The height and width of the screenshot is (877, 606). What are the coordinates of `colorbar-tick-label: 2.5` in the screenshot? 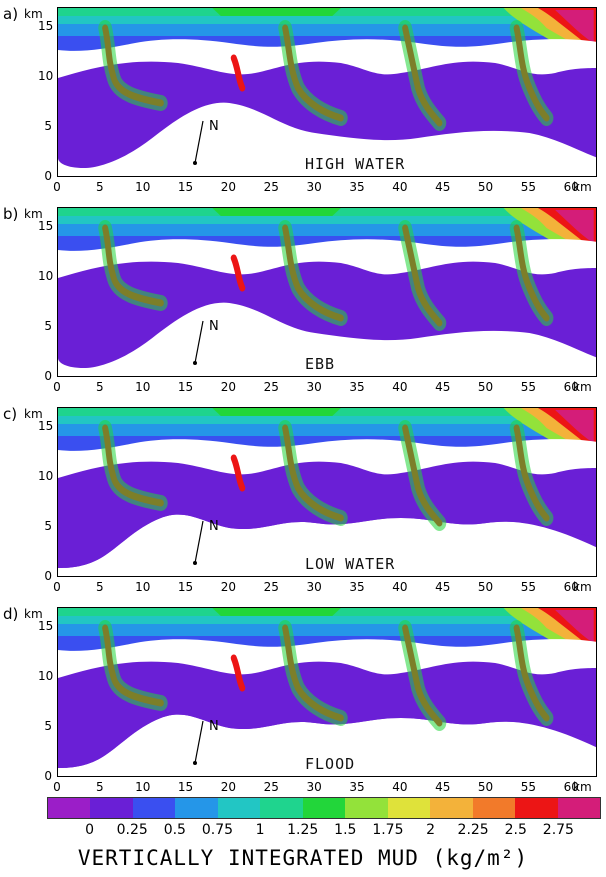 It's located at (515, 830).